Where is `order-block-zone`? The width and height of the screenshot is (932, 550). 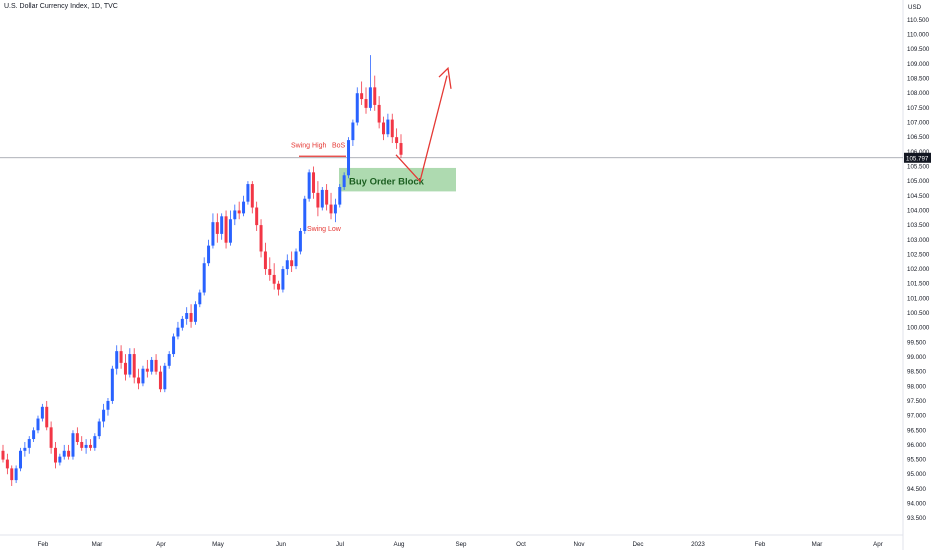
order-block-zone is located at coordinates (397, 179).